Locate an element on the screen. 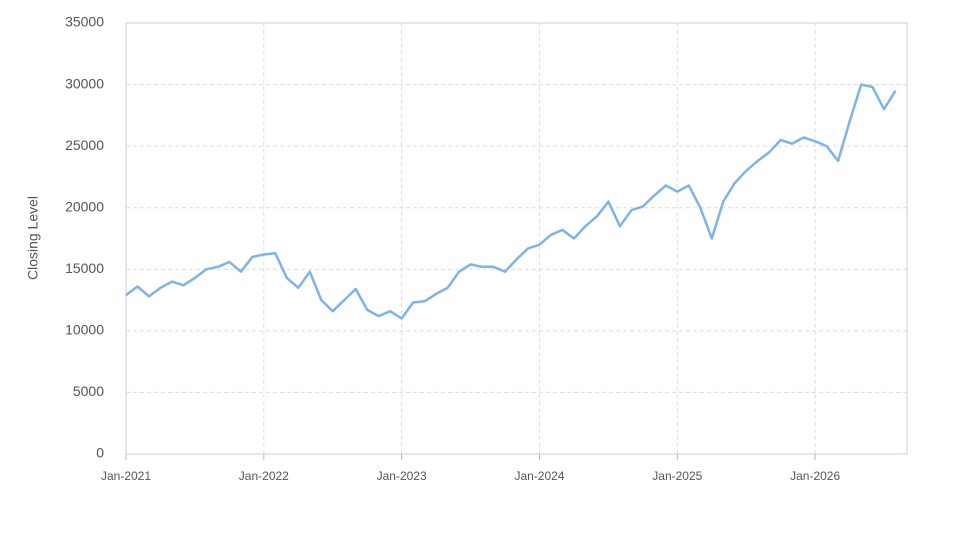  y-tick-label: 30000 is located at coordinates (84, 83).